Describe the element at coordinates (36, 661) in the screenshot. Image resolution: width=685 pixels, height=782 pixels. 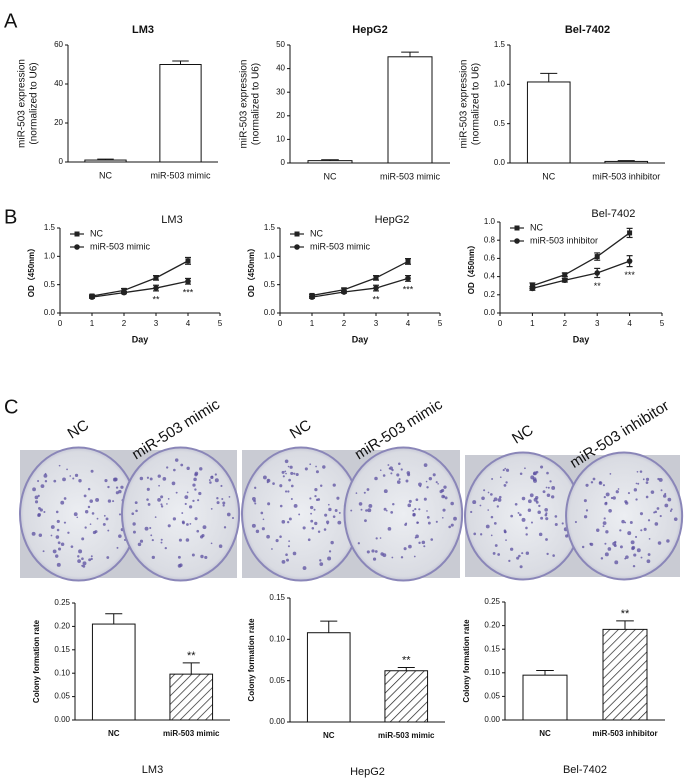
I see `y-axis-label: Colony formation rate` at that location.